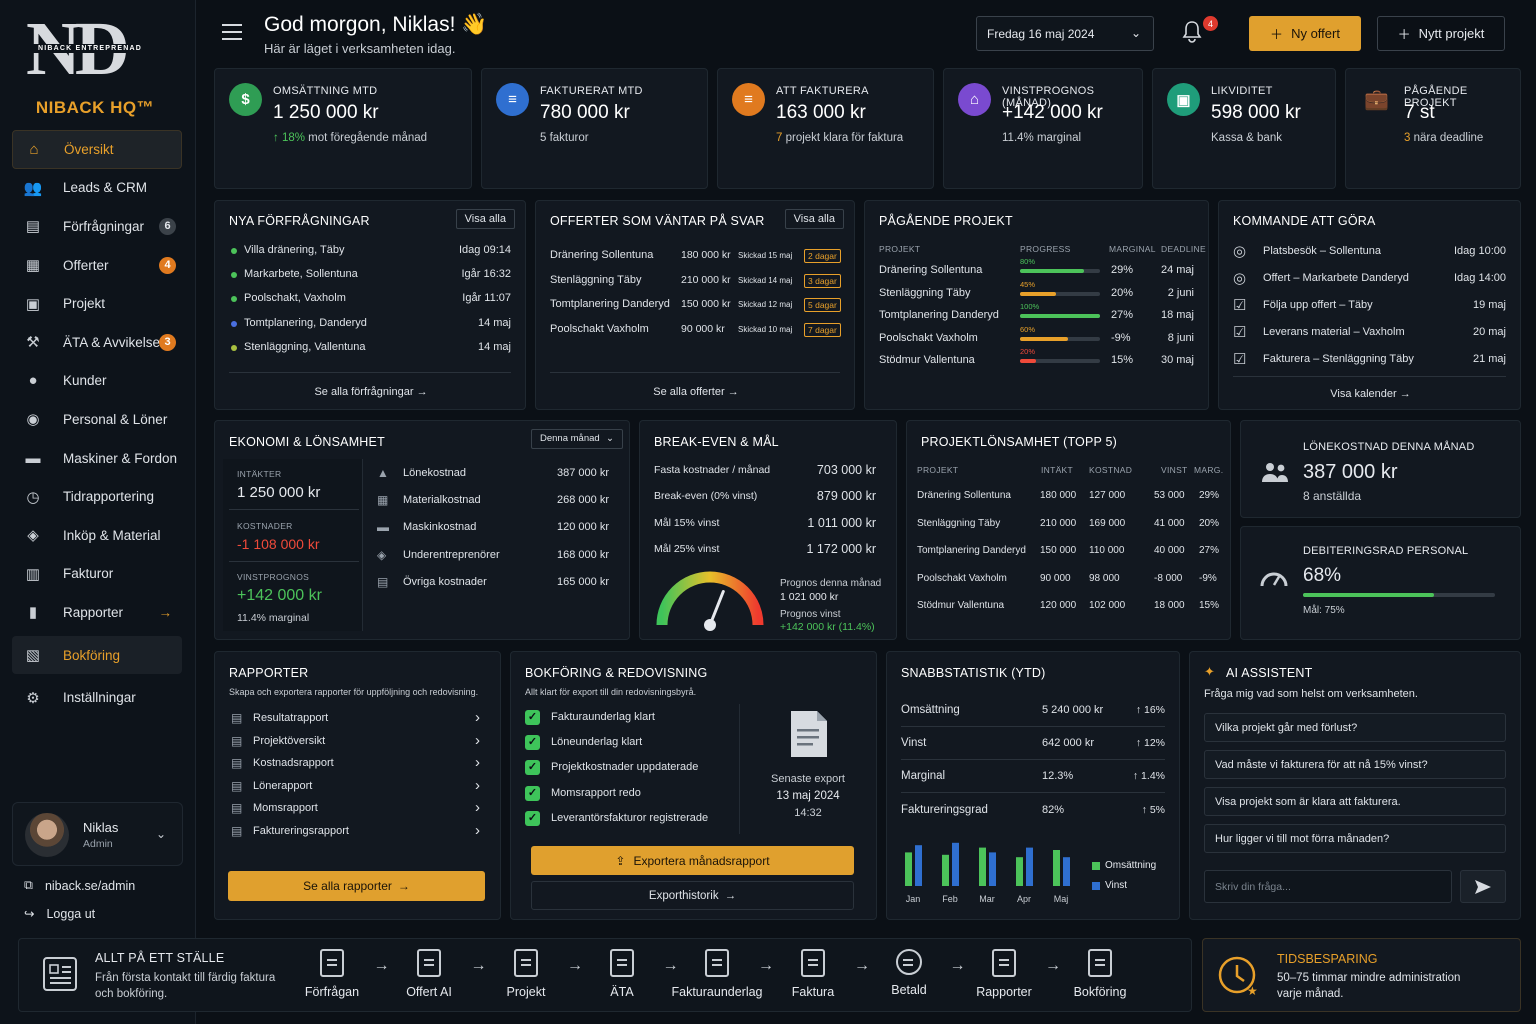  What do you see at coordinates (97, 419) in the screenshot?
I see `sidebar-item-7: ◉ Personal & Löner` at bounding box center [97, 419].